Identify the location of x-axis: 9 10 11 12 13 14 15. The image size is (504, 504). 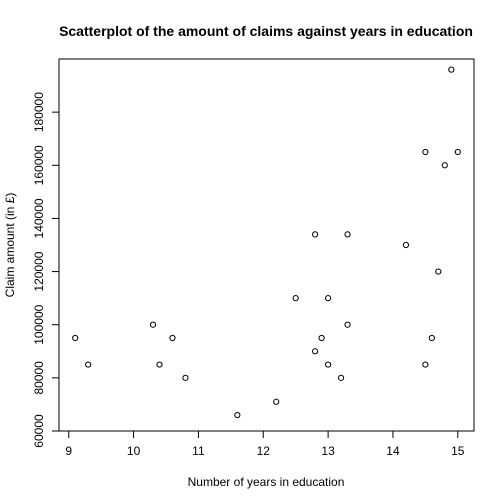
(265, 444).